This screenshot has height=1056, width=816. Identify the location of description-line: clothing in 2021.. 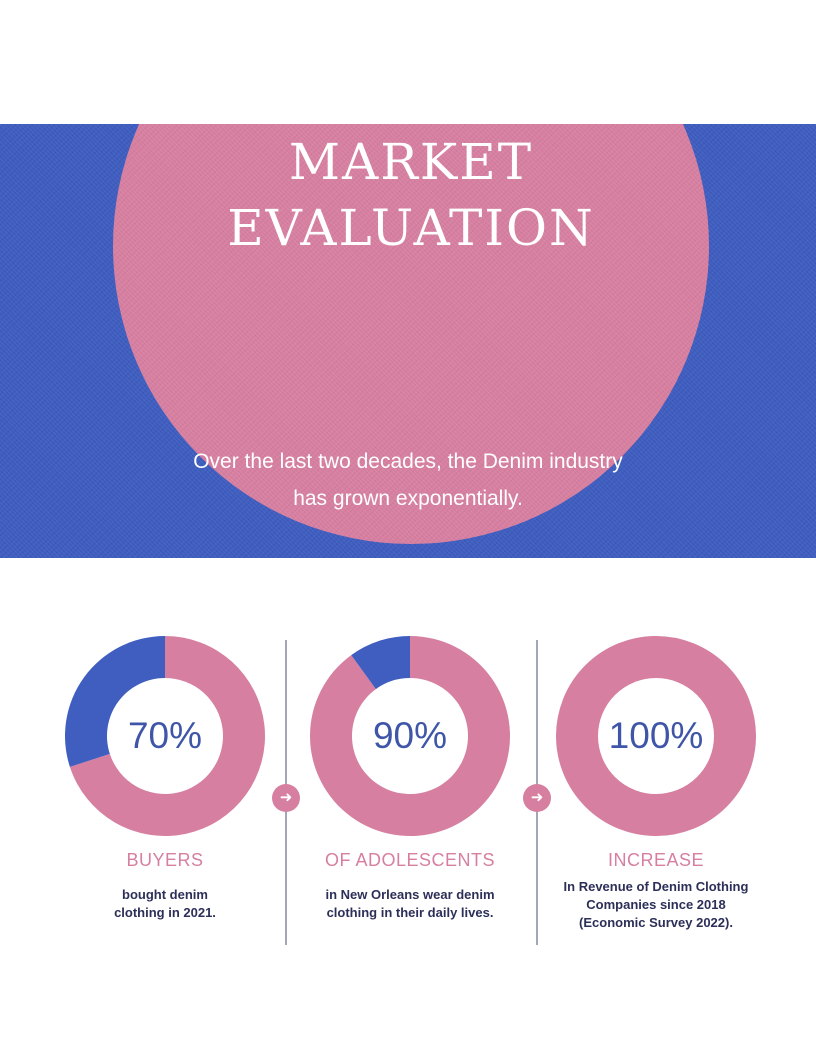
(165, 912).